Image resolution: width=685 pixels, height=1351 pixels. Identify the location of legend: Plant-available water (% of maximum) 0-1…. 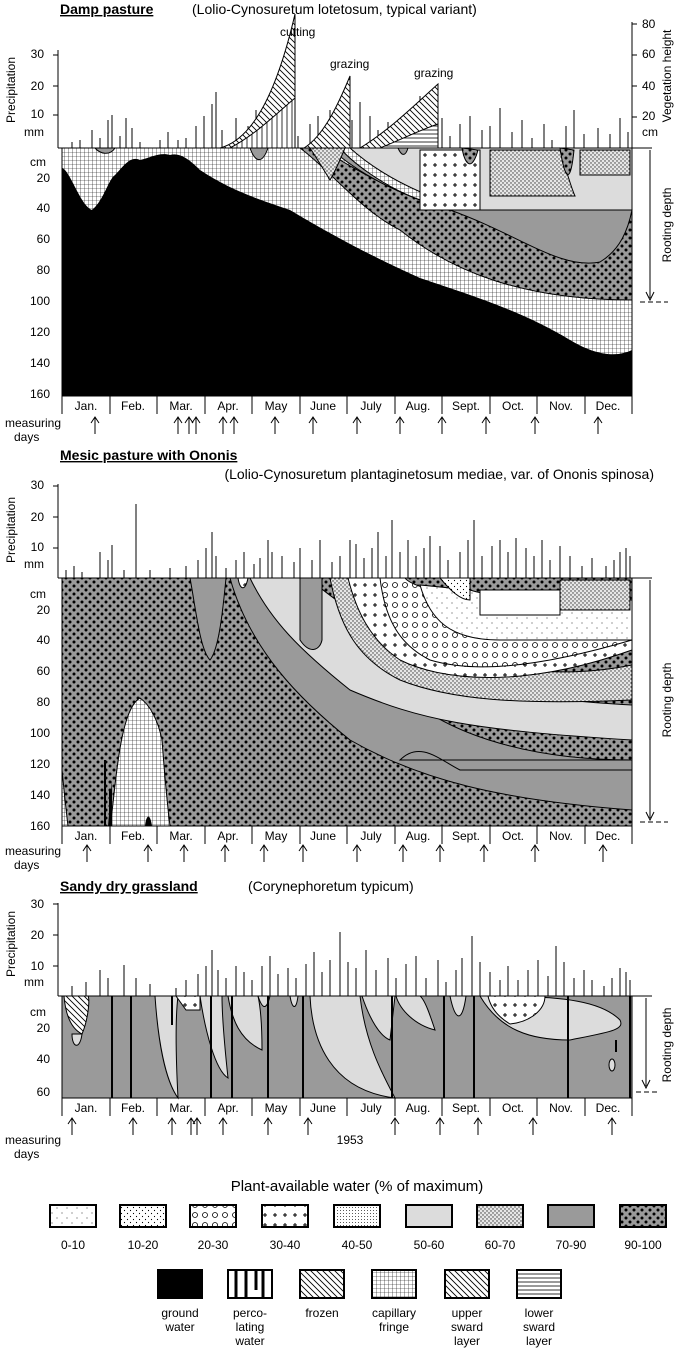
(358, 1263).